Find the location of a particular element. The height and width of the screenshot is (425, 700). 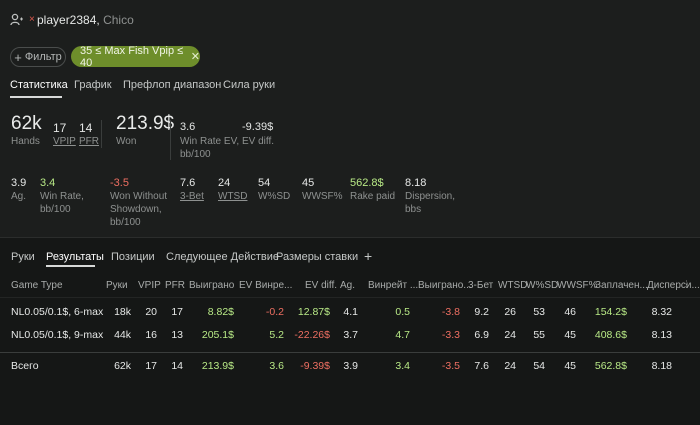

cell-won-without-sd: -3.5 is located at coordinates (450, 366).